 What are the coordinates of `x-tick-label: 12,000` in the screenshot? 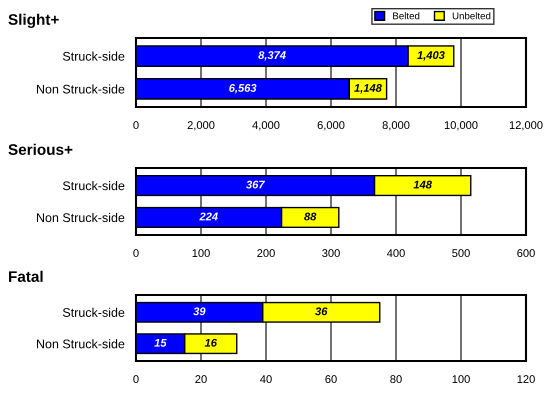 It's located at (526, 125).